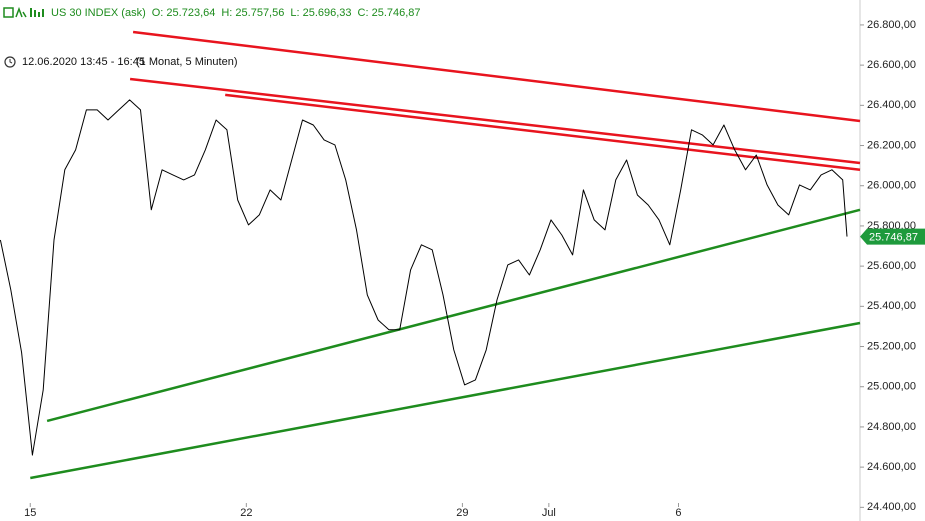 The width and height of the screenshot is (925, 521). I want to click on y-tick-label: 25.000,00, so click(891, 387).